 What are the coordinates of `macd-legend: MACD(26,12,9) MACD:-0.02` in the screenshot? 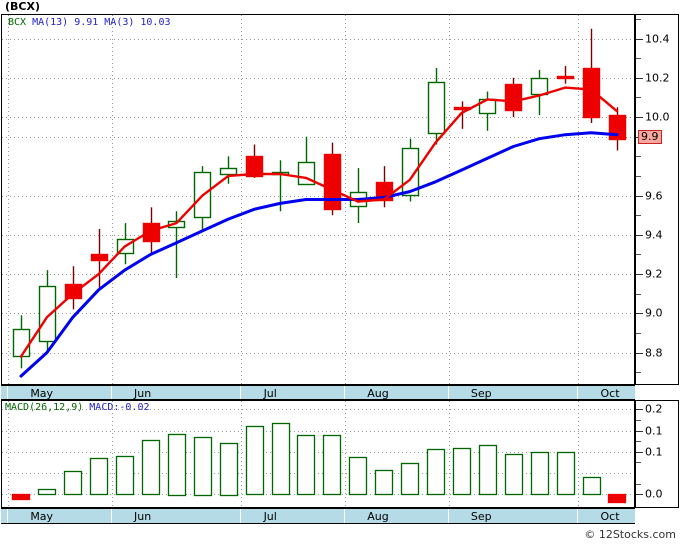 It's located at (77, 407).